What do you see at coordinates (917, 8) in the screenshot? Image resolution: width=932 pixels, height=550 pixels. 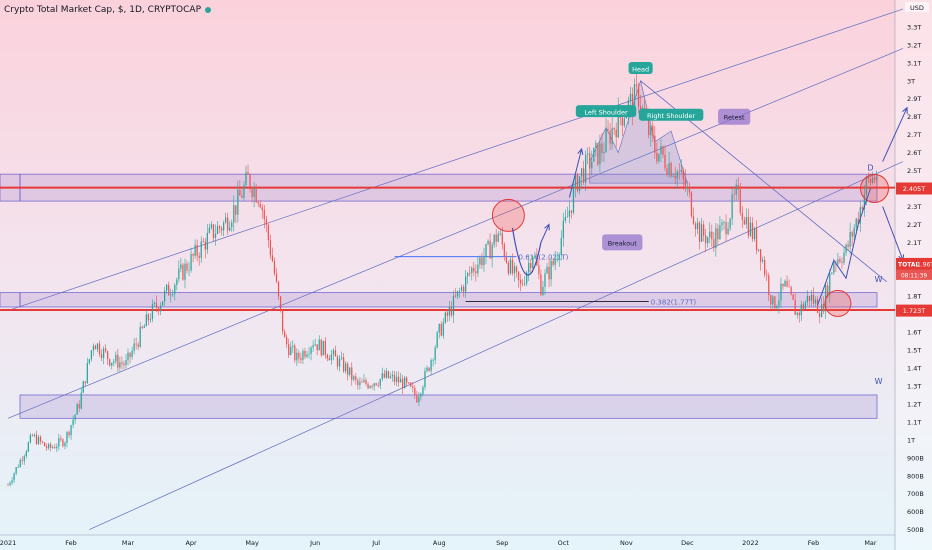 I see `currency-label: USD` at bounding box center [917, 8].